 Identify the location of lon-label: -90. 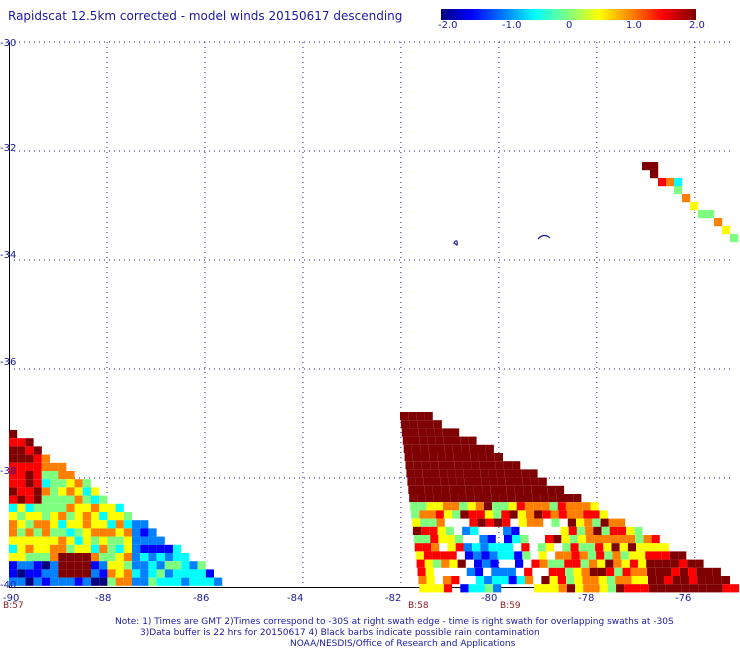
(11, 598).